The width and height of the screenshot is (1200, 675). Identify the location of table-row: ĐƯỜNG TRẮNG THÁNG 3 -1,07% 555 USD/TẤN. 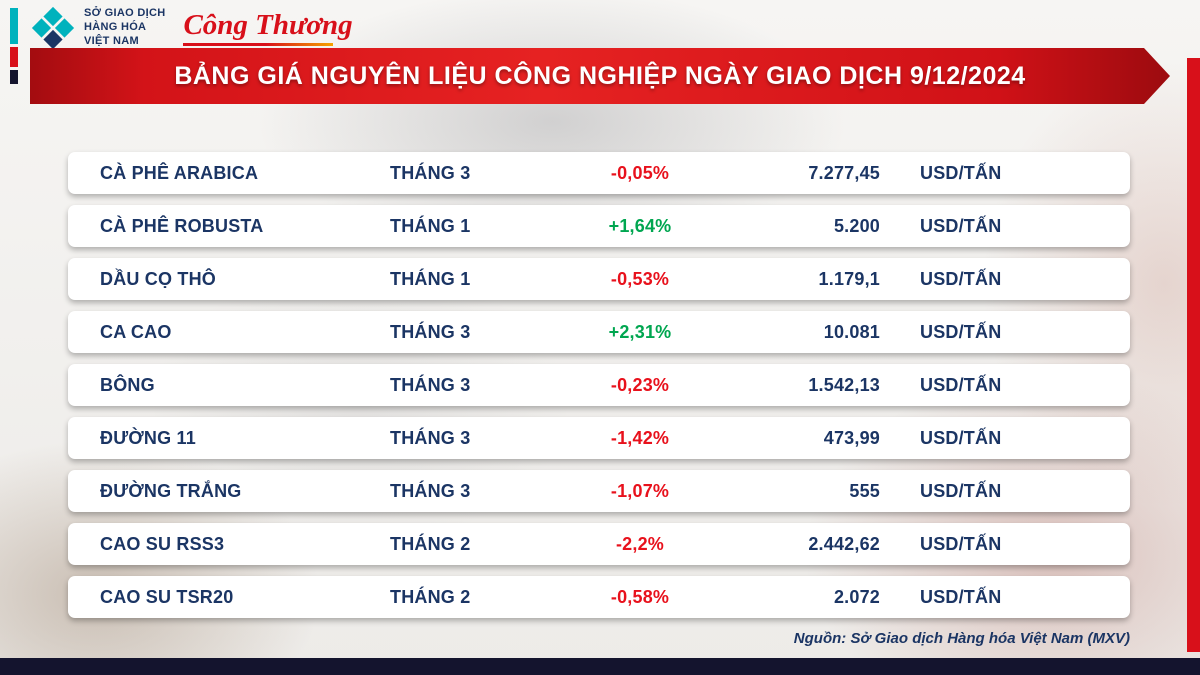
(599, 491).